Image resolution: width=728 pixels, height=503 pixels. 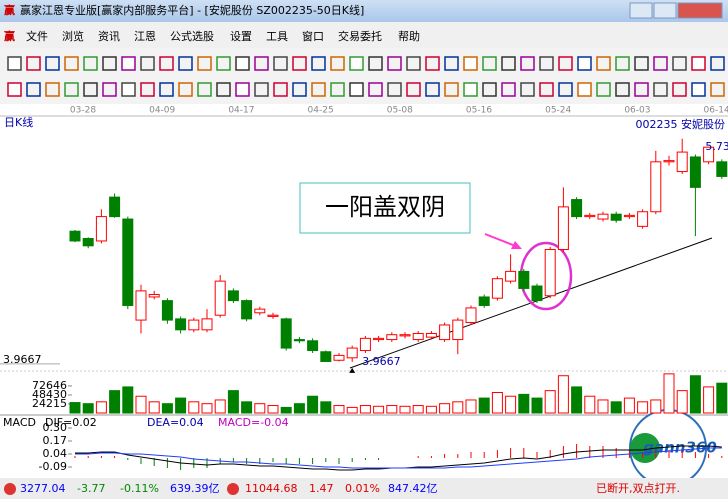 What do you see at coordinates (192, 36) in the screenshot?
I see `menu-item: 公式选股` at bounding box center [192, 36].